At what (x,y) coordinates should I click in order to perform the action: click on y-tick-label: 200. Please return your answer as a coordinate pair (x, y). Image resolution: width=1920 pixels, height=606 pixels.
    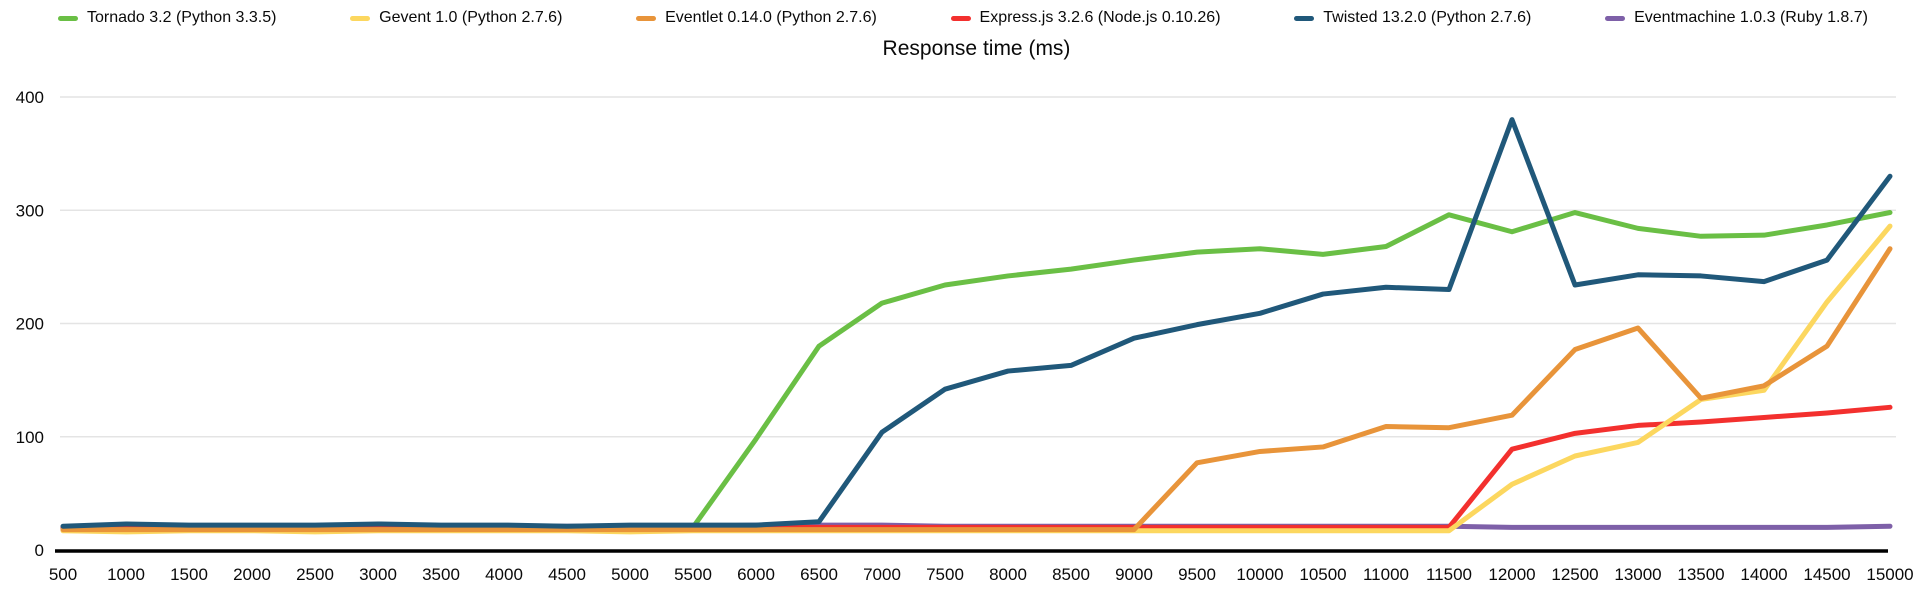
    Looking at the image, I should click on (30, 324).